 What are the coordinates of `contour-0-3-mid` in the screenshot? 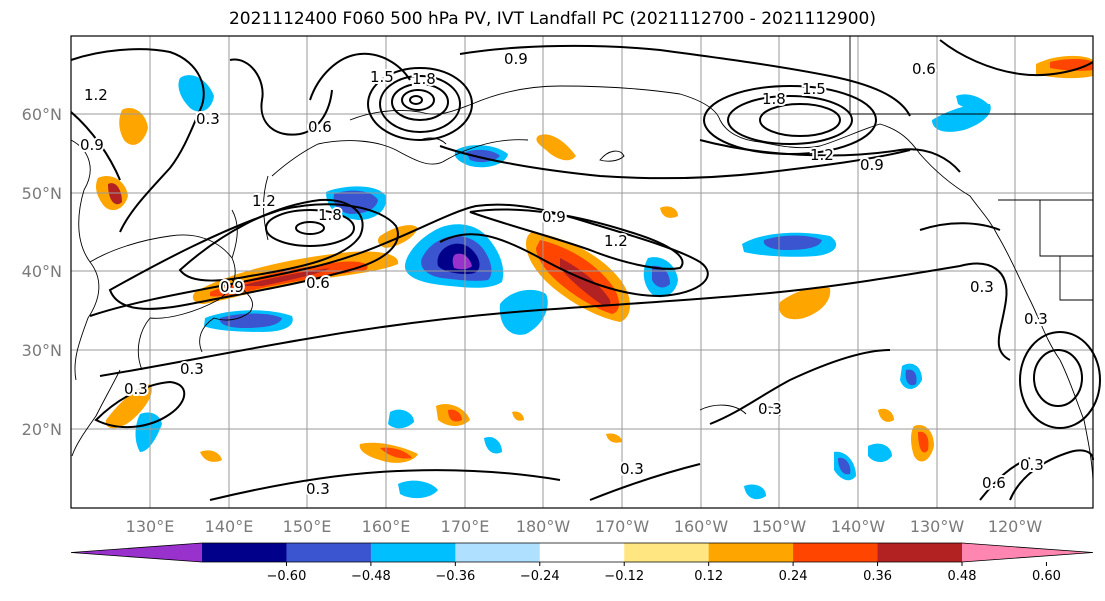 It's located at (530, 321).